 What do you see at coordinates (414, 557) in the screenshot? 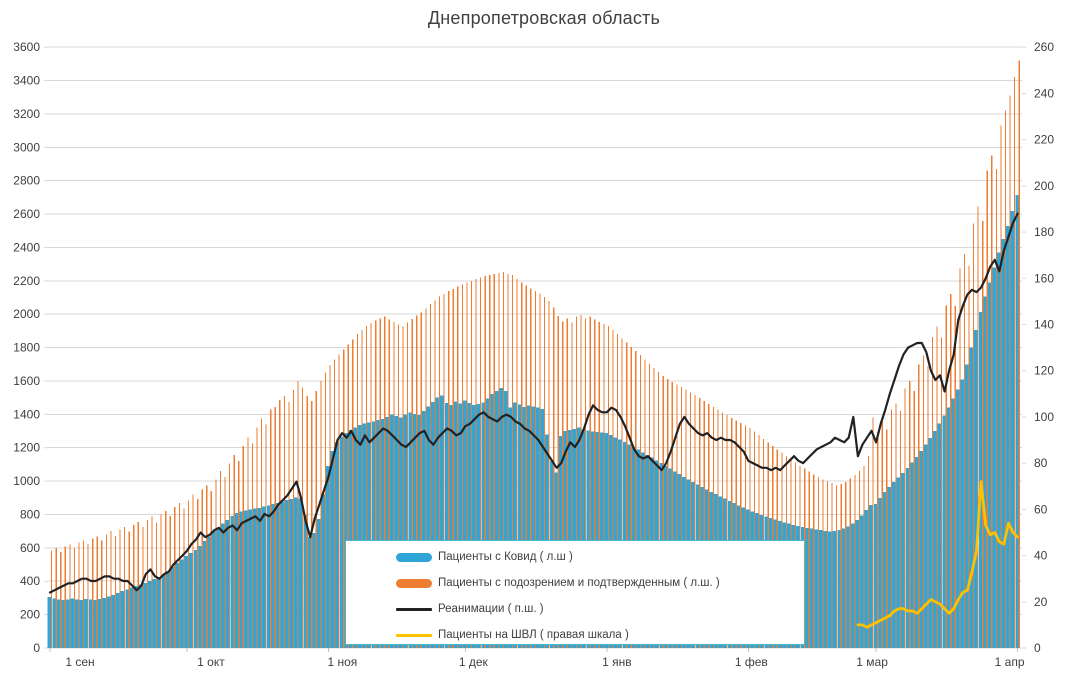
I see `covid-bar-swatch-icon` at bounding box center [414, 557].